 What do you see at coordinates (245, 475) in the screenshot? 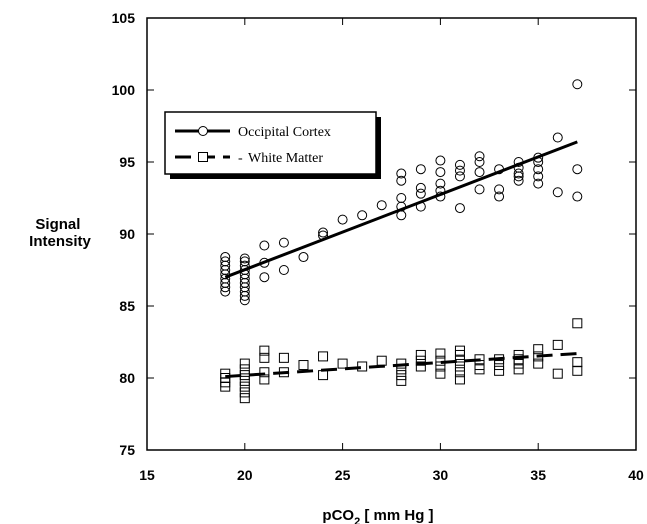
I see `x-tick-label: 20` at bounding box center [245, 475].